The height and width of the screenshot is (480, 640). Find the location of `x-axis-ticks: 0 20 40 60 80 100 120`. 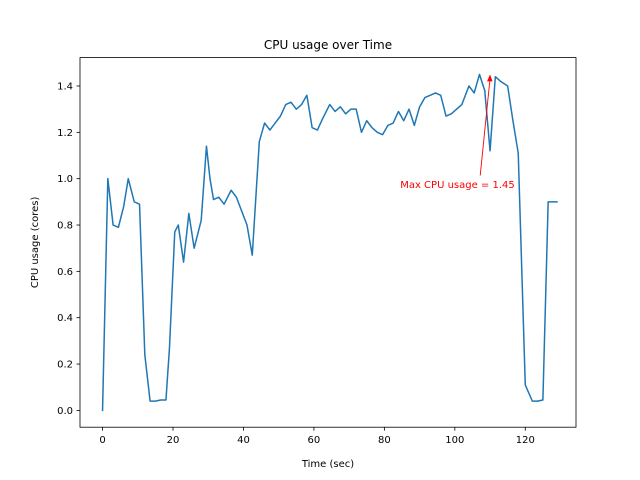

x-axis-ticks: 0 20 40 60 80 100 120 is located at coordinates (317, 436).